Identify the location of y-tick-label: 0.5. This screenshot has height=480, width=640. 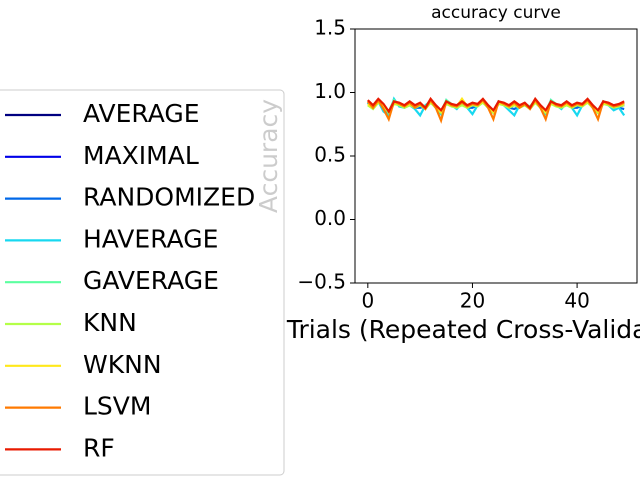
(330, 155).